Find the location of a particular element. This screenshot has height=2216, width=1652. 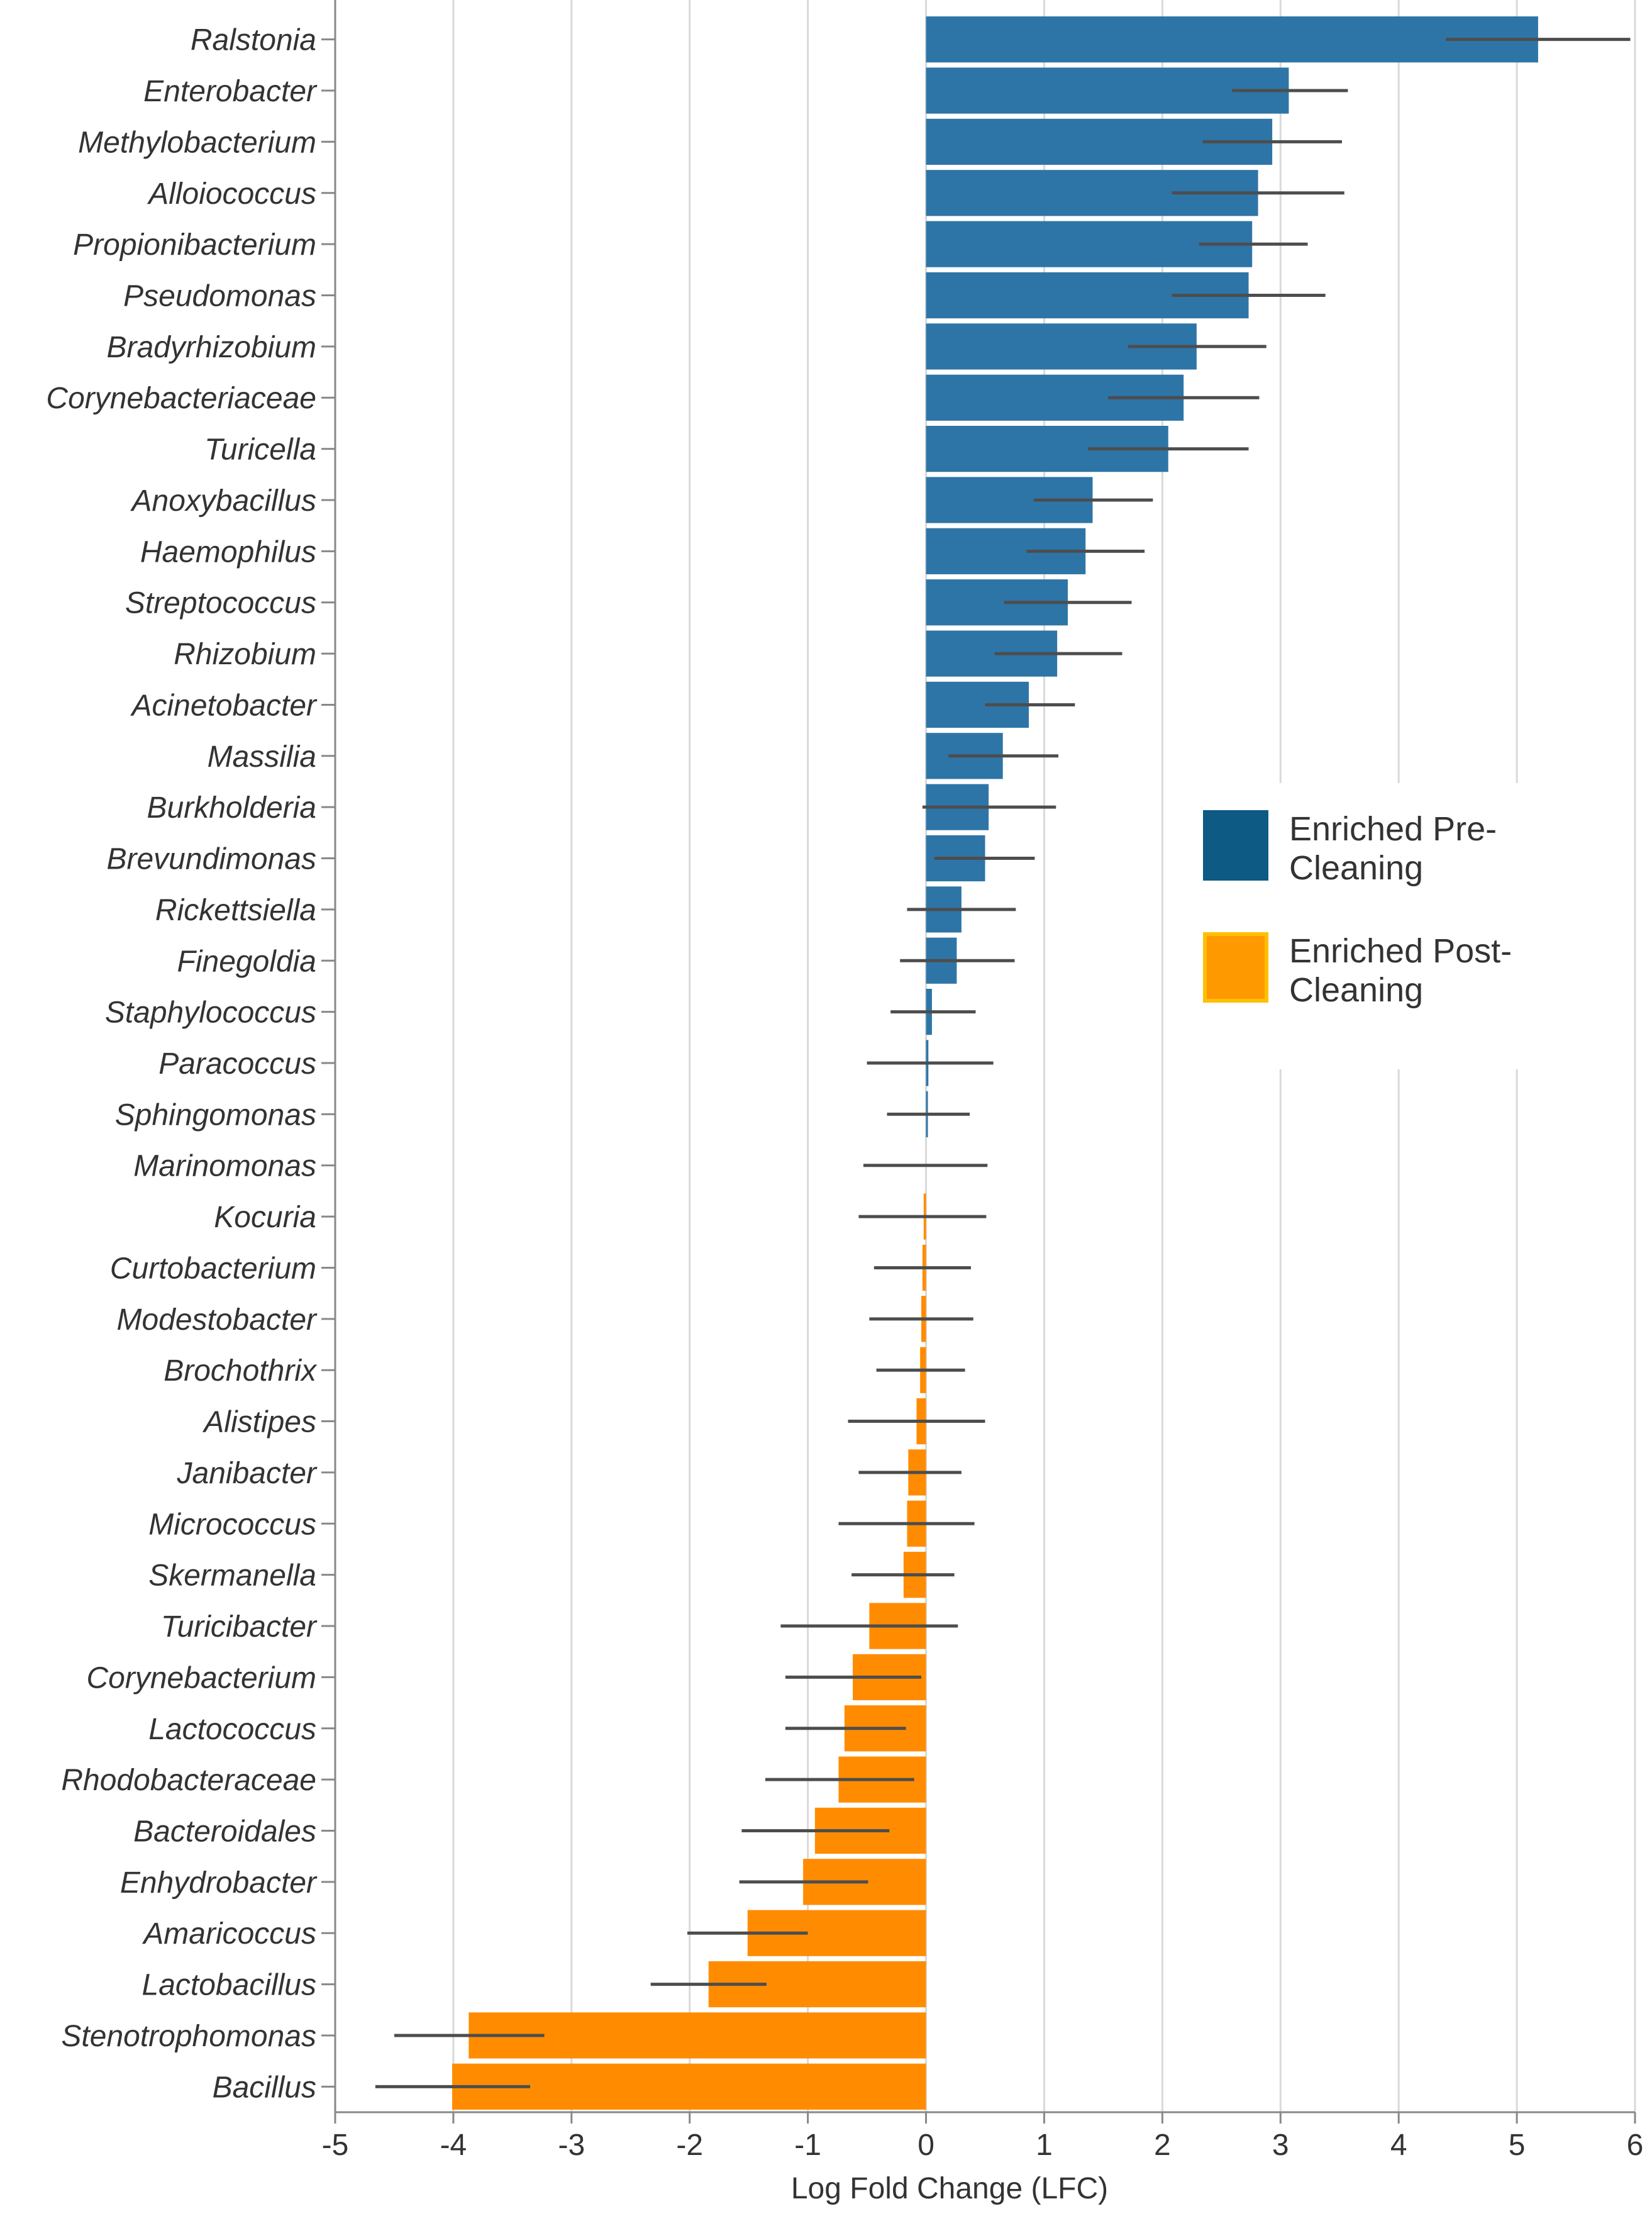

category-label-enhydrobacter: Enhydrobacter is located at coordinates (219, 1883).